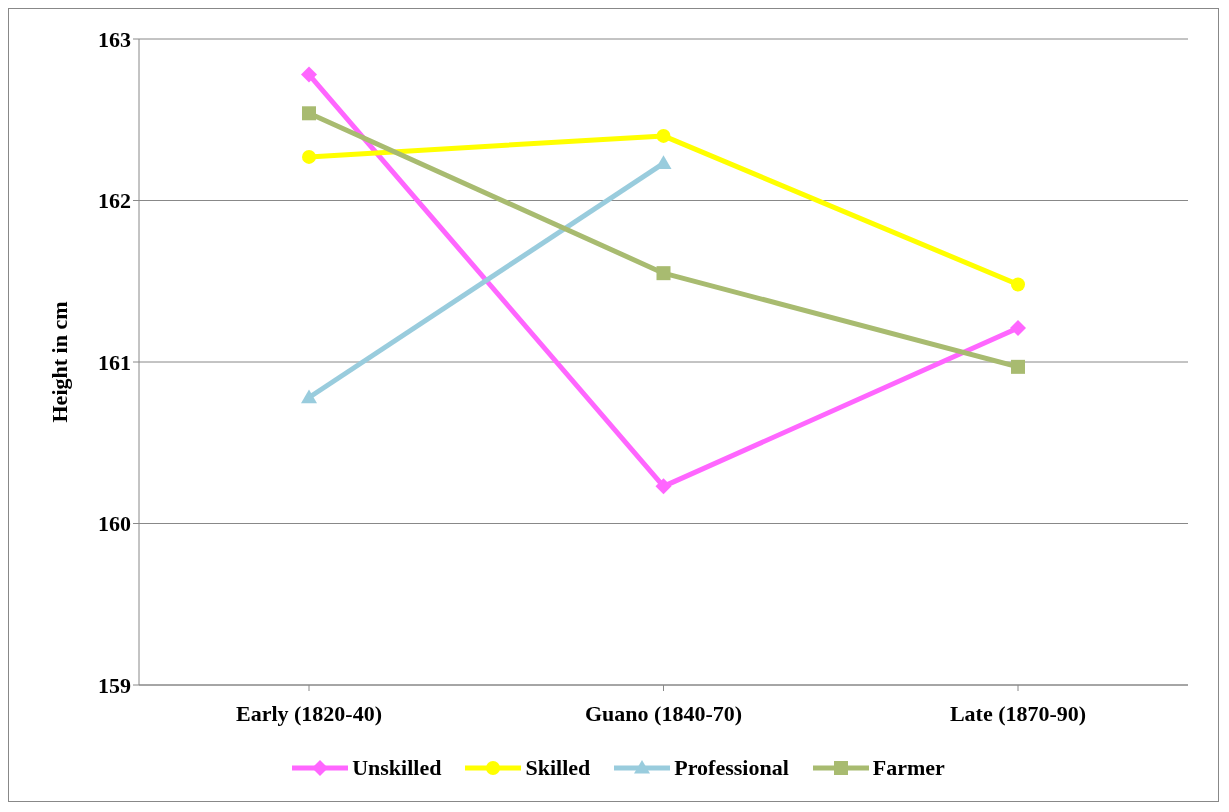 The width and height of the screenshot is (1229, 812). Describe the element at coordinates (908, 768) in the screenshot. I see `legend-label: Farmer` at that location.